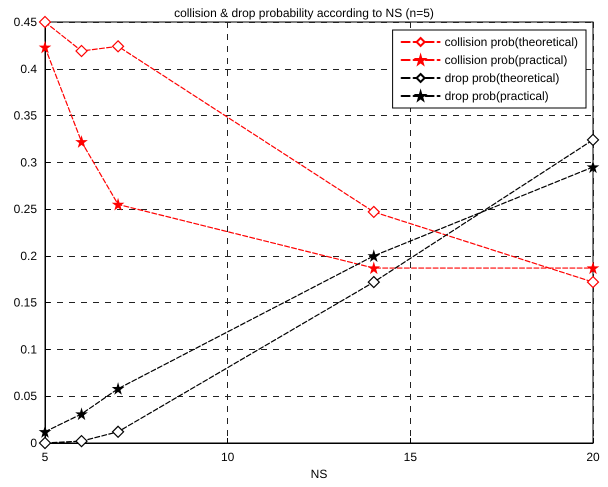  What do you see at coordinates (29, 69) in the screenshot?
I see `y-tick-label: 0.4` at bounding box center [29, 69].